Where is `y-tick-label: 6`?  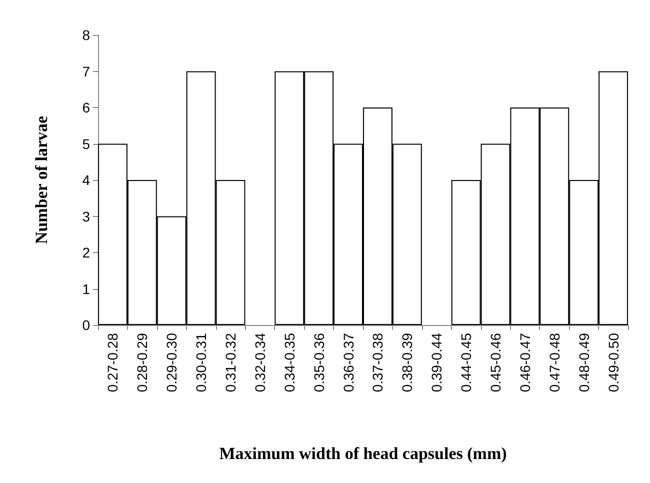 y-tick-label: 6 is located at coordinates (86, 108).